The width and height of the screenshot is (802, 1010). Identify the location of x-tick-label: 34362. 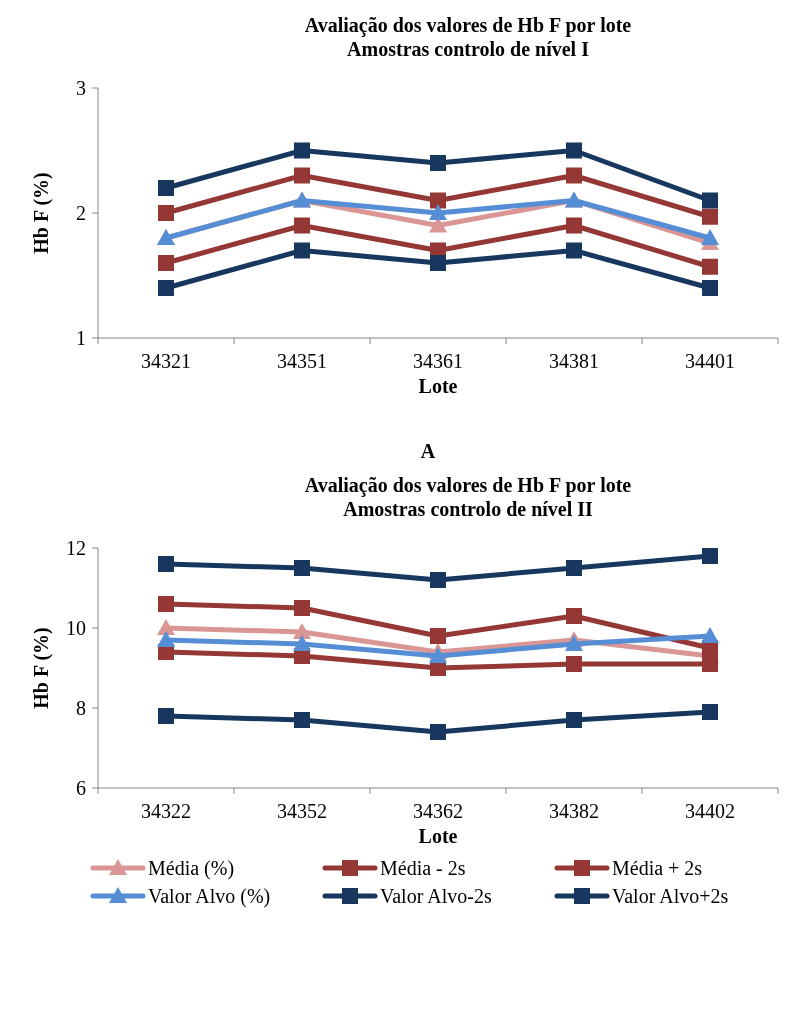
(438, 811).